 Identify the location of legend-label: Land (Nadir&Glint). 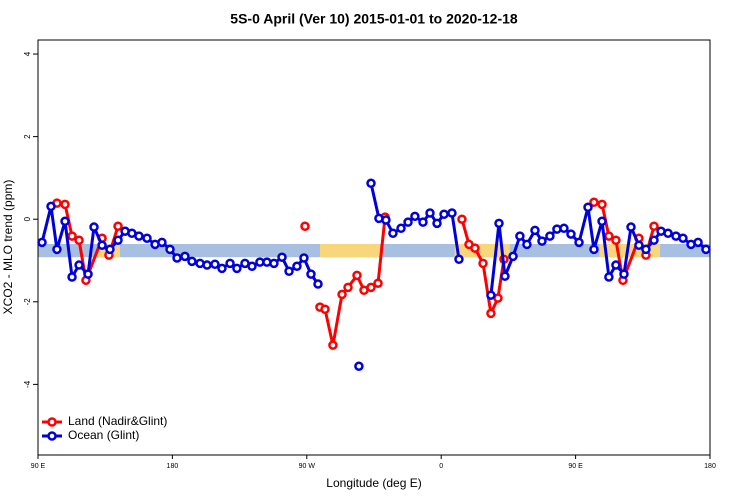
(117, 421).